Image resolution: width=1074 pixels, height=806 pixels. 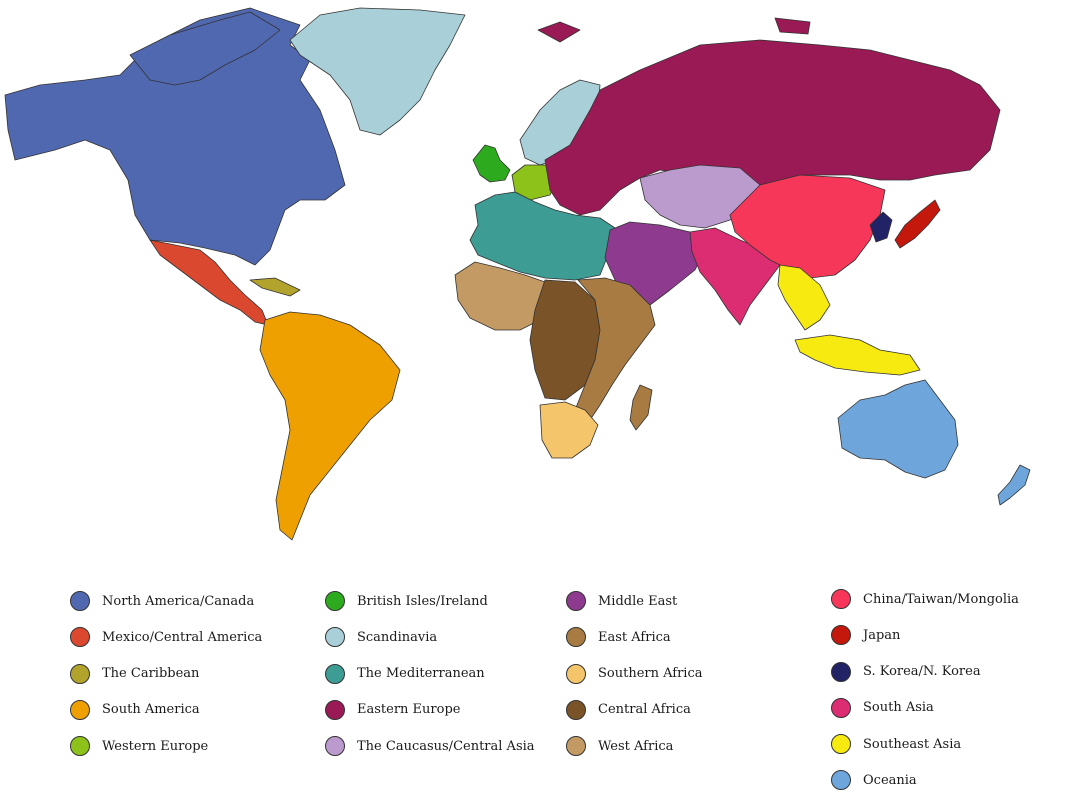 What do you see at coordinates (422, 601) in the screenshot?
I see `legend-label: British Isles/Ireland` at bounding box center [422, 601].